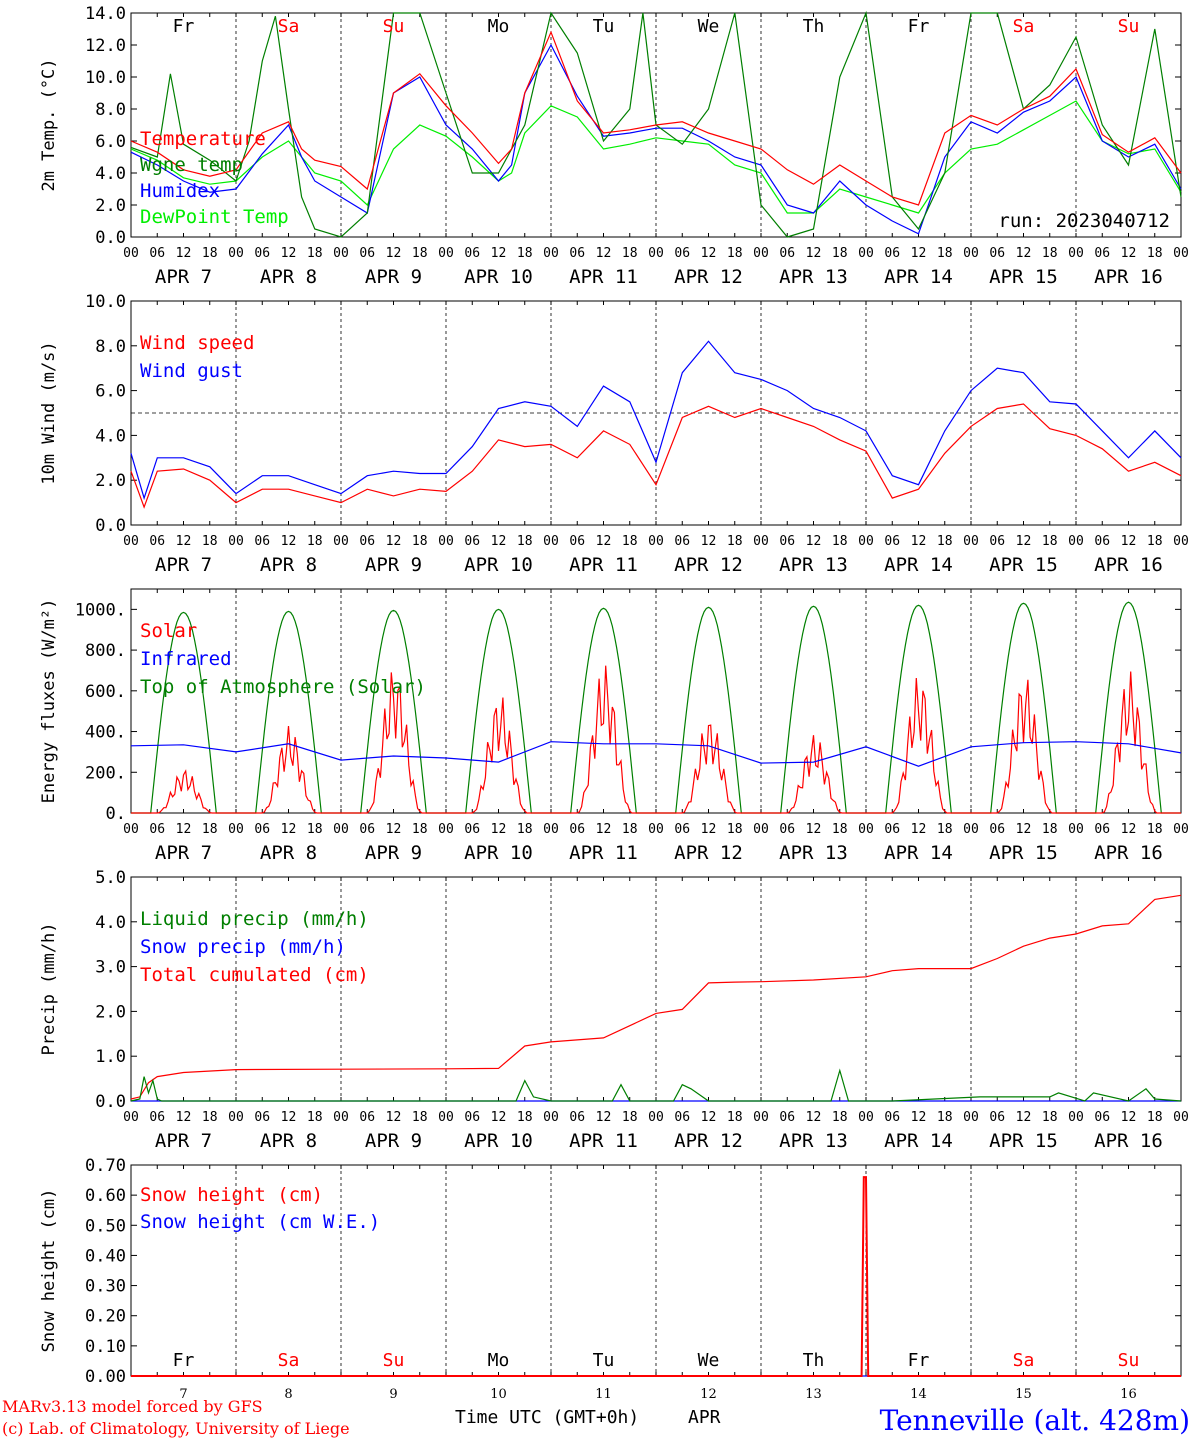 This screenshot has height=1440, width=1194. I want to click on day-number-label: 14, so click(918, 1394).